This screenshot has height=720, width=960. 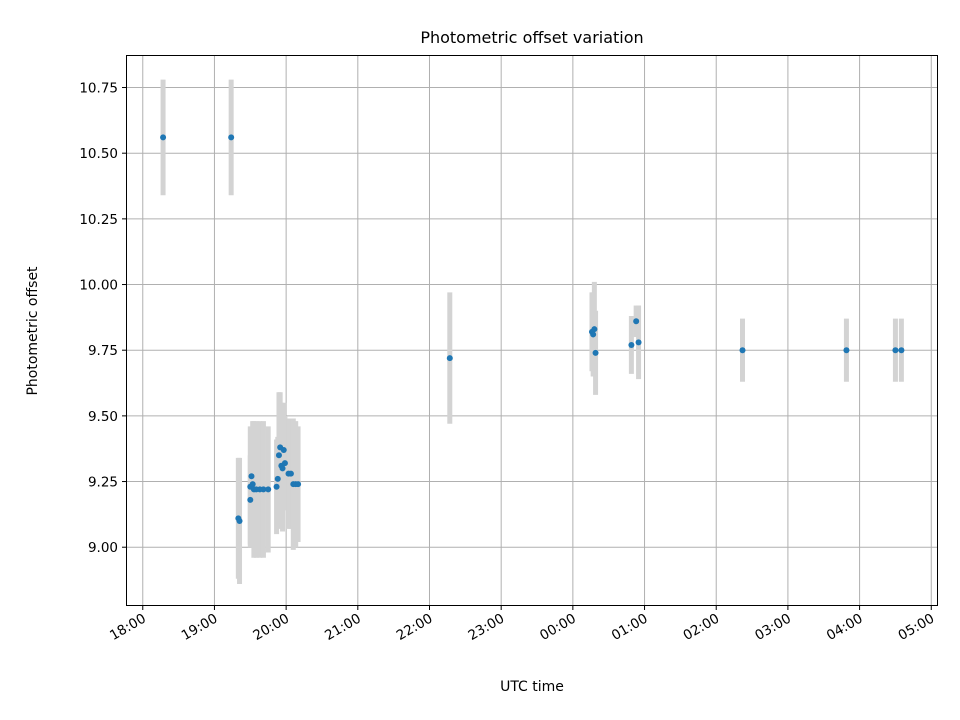 I want to click on x-tick-label: 18:00, so click(x=128, y=627).